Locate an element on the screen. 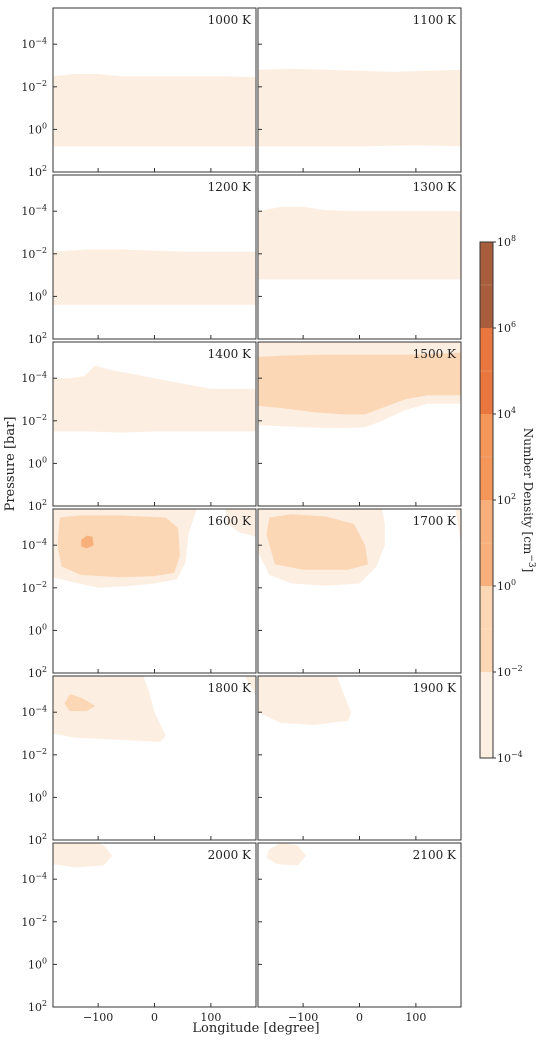 The height and width of the screenshot is (1040, 540). panel-temperature-label: 1200 K is located at coordinates (230, 187).